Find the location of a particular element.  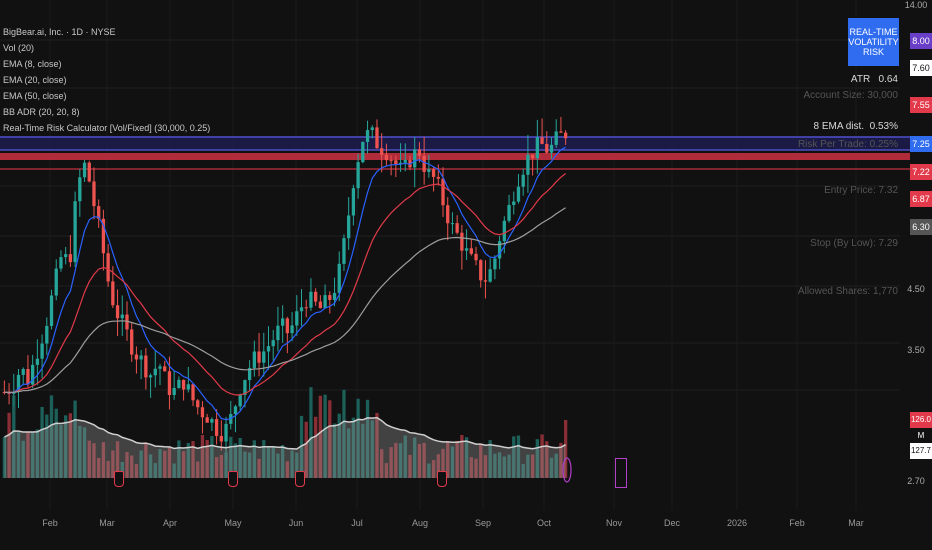

legend-bbadr: BB ADR (20, 20, 8) is located at coordinates (41, 112).